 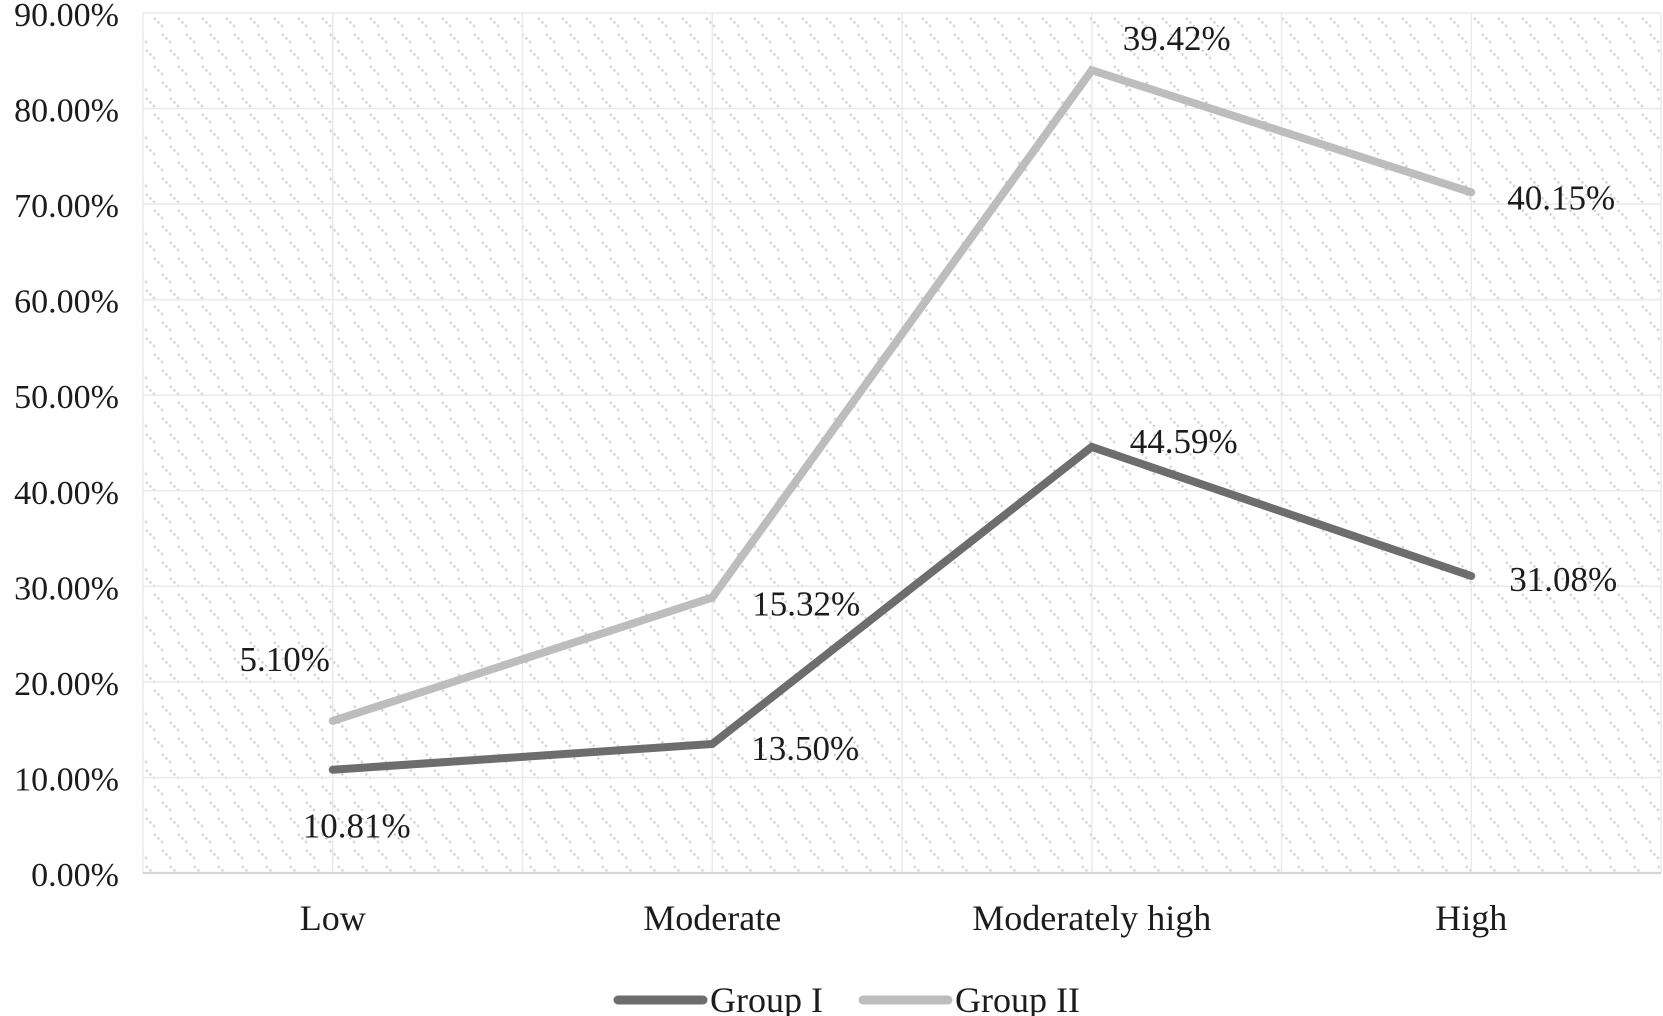 What do you see at coordinates (333, 918) in the screenshot?
I see `x-category-label: Low` at bounding box center [333, 918].